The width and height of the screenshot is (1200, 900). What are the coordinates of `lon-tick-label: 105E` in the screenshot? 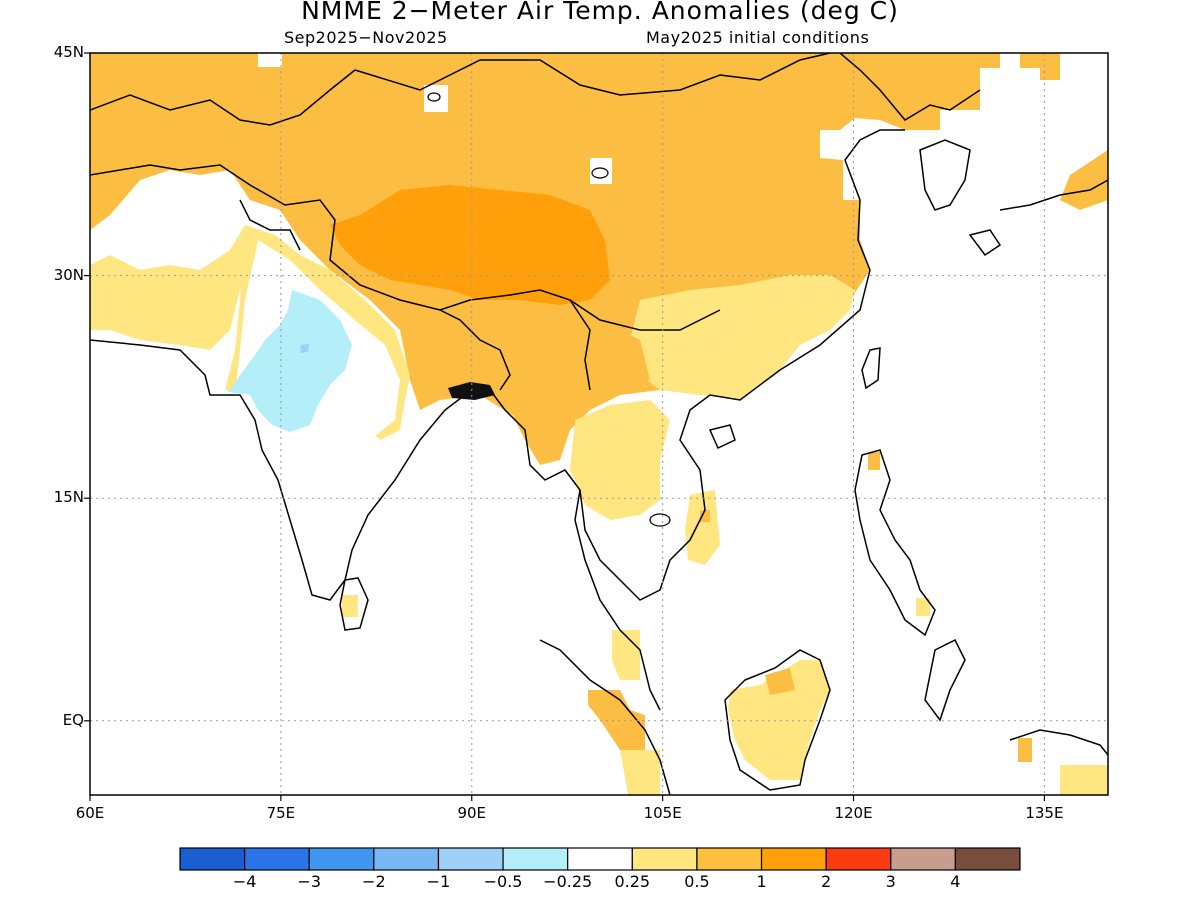 It's located at (662, 813).